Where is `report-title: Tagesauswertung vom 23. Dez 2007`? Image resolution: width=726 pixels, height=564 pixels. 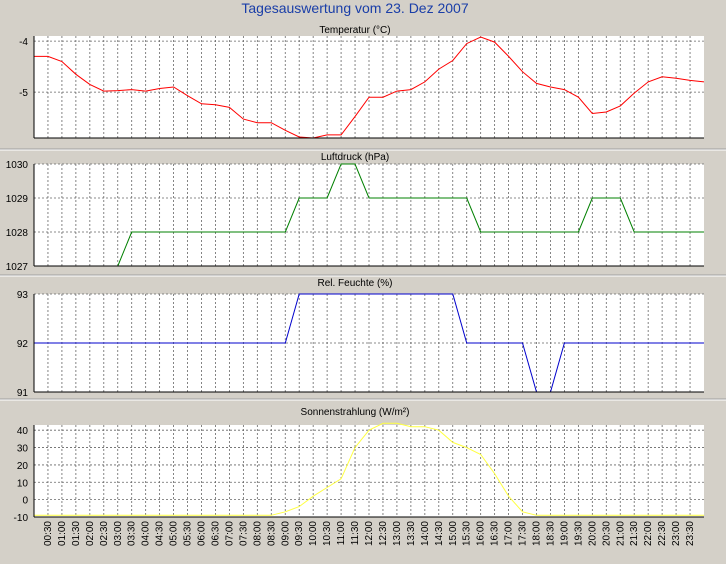 report-title: Tagesauswertung vom 23. Dez 2007 is located at coordinates (354, 8).